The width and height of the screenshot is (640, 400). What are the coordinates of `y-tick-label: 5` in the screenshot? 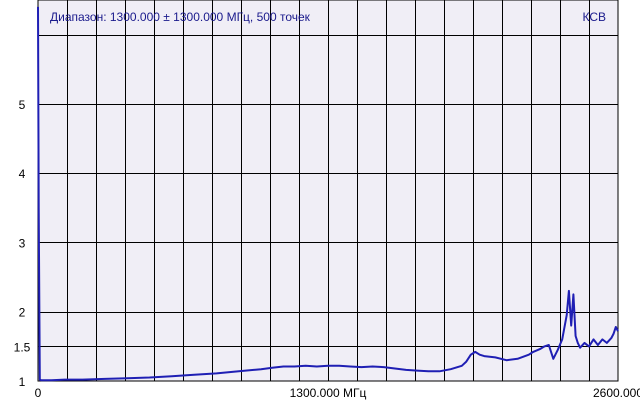 It's located at (22, 105).